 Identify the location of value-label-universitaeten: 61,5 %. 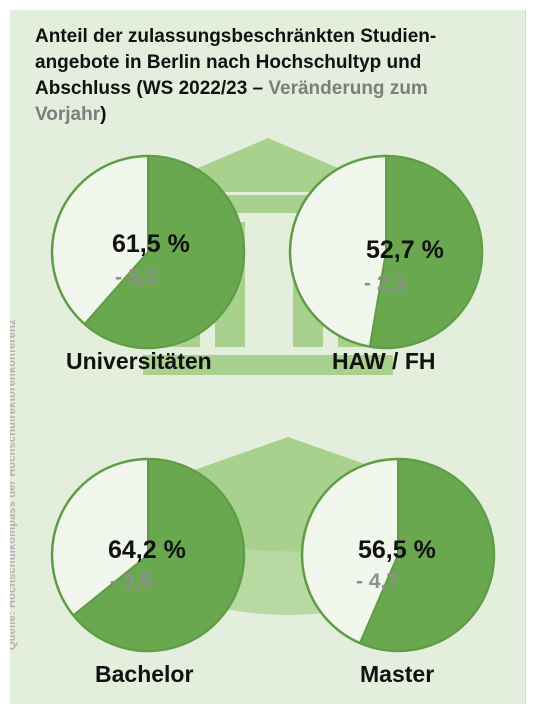
(151, 244).